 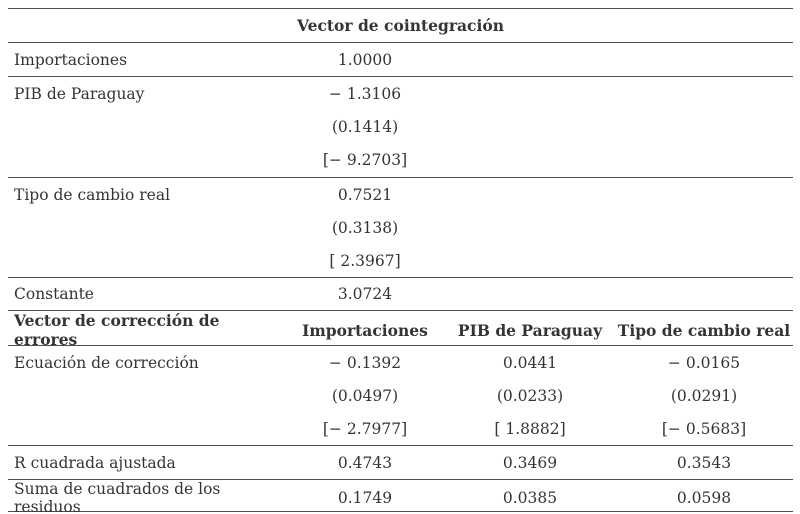 What do you see at coordinates (400, 59) in the screenshot?
I see `row-importaciones: Importaciones 1.0000` at bounding box center [400, 59].